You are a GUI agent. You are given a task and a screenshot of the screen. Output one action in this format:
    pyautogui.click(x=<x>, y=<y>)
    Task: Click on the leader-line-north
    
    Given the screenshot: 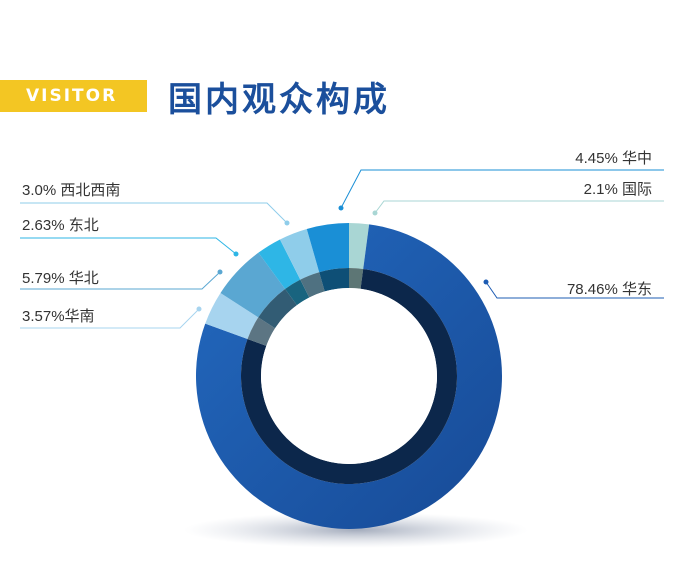 What is the action you would take?
    pyautogui.click(x=120, y=280)
    